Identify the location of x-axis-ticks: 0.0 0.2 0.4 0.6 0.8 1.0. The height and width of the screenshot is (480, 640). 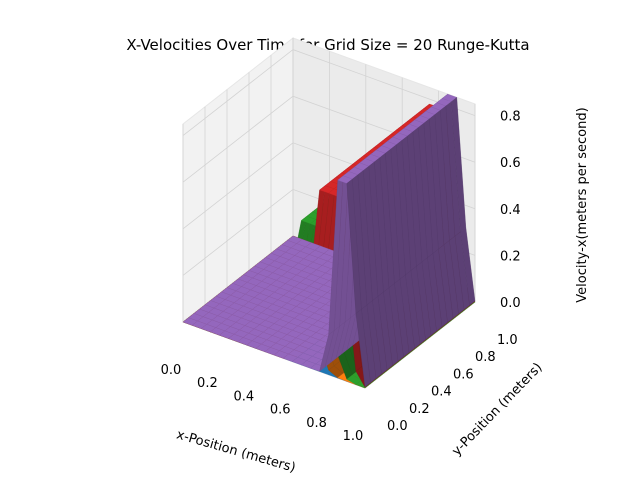
(262, 403).